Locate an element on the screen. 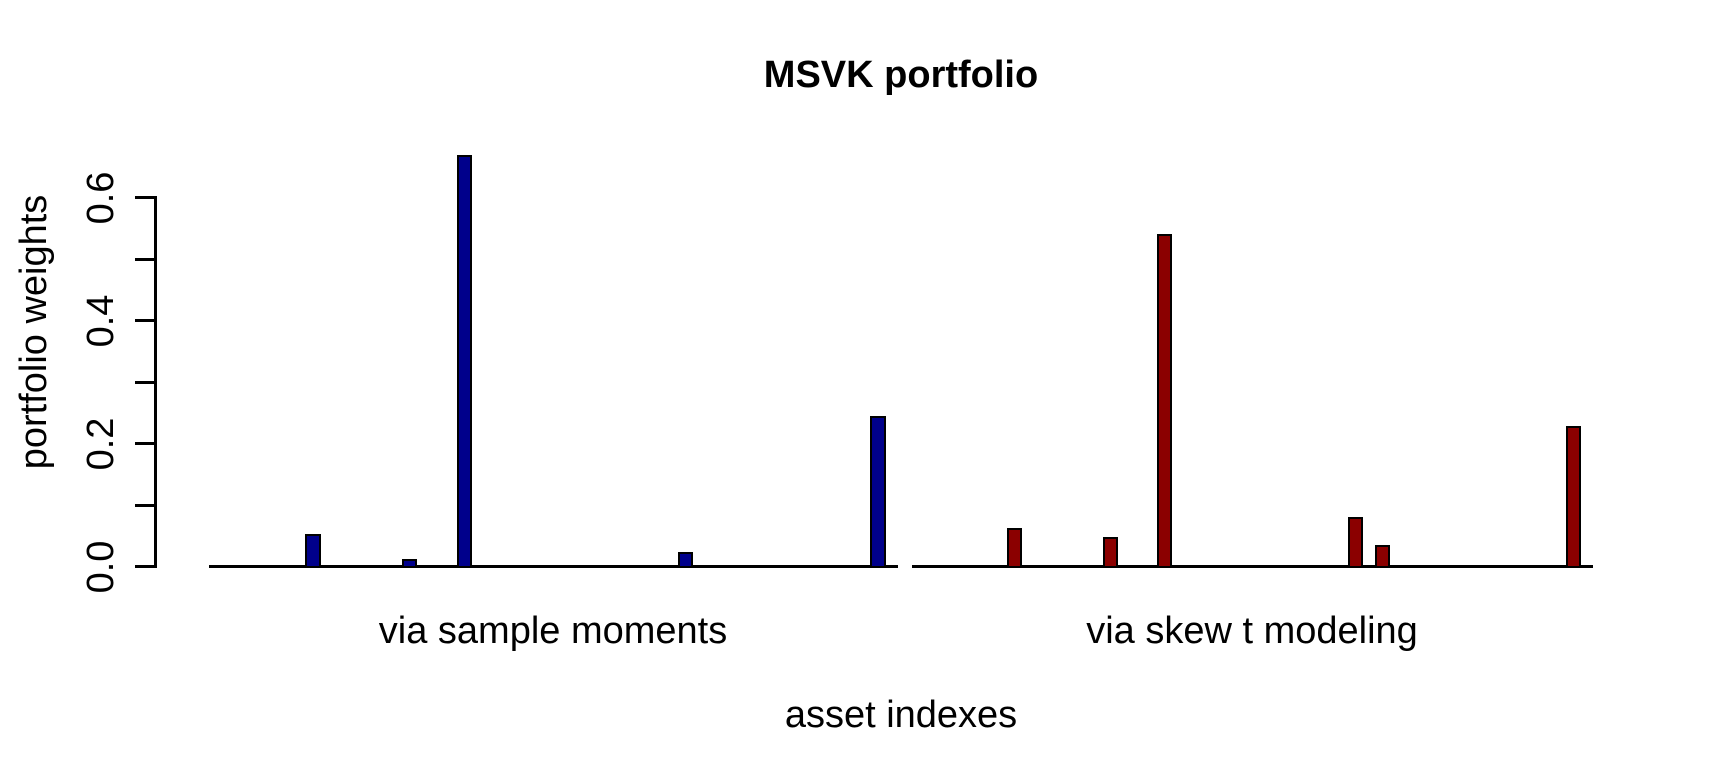 This screenshot has width=1728, height=768. y-tick-label: 0.0 is located at coordinates (101, 566).